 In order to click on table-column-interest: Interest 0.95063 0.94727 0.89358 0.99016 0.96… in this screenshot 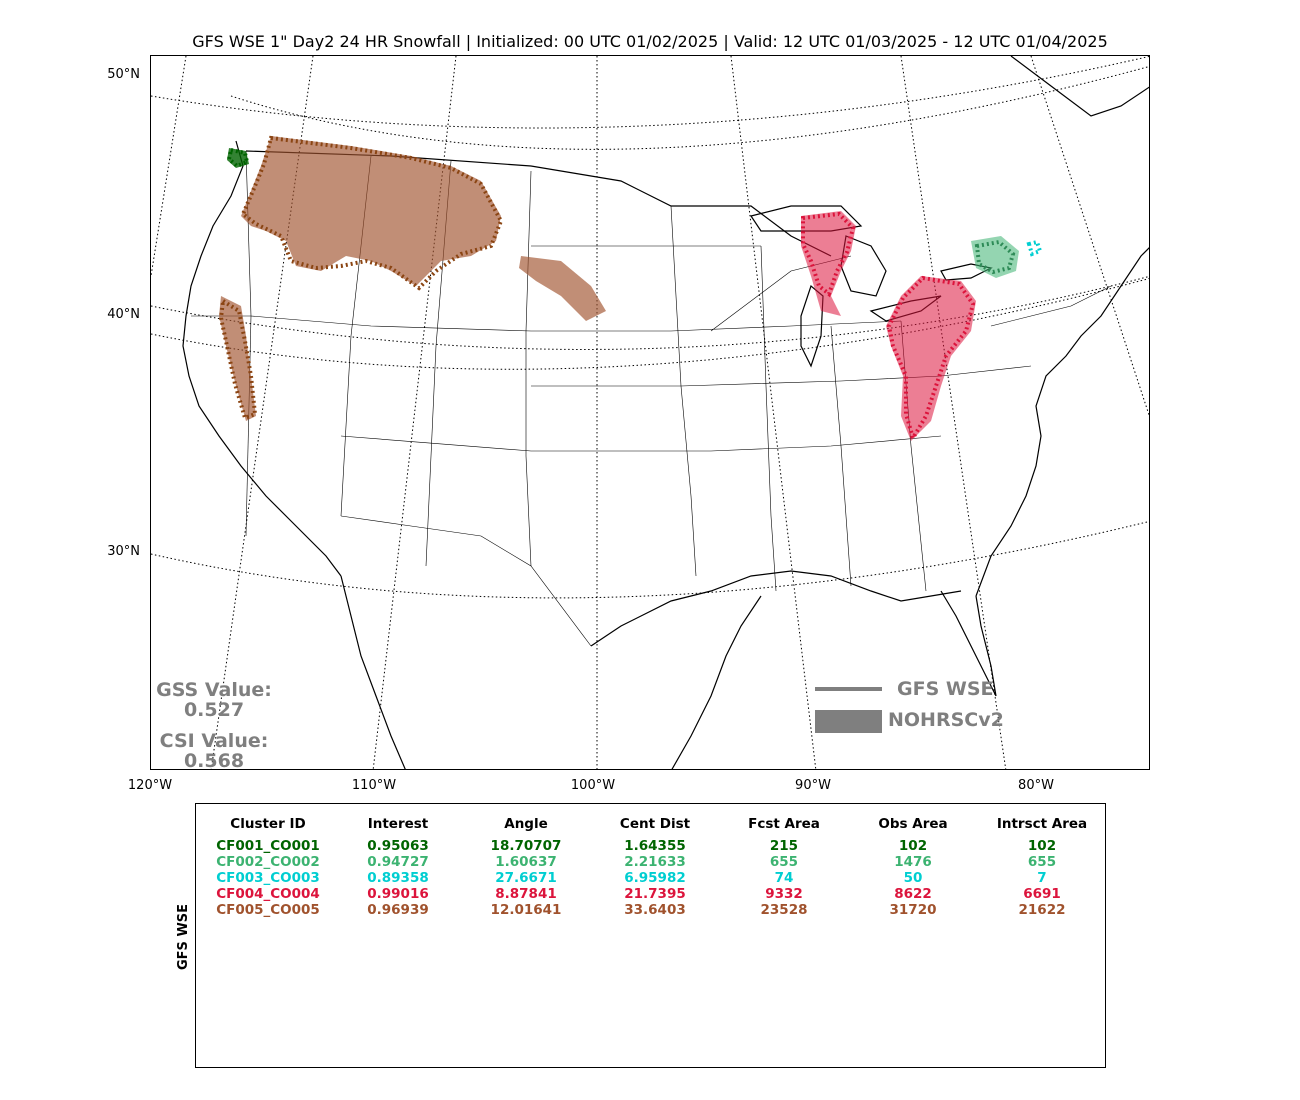, I will do `click(398, 867)`.